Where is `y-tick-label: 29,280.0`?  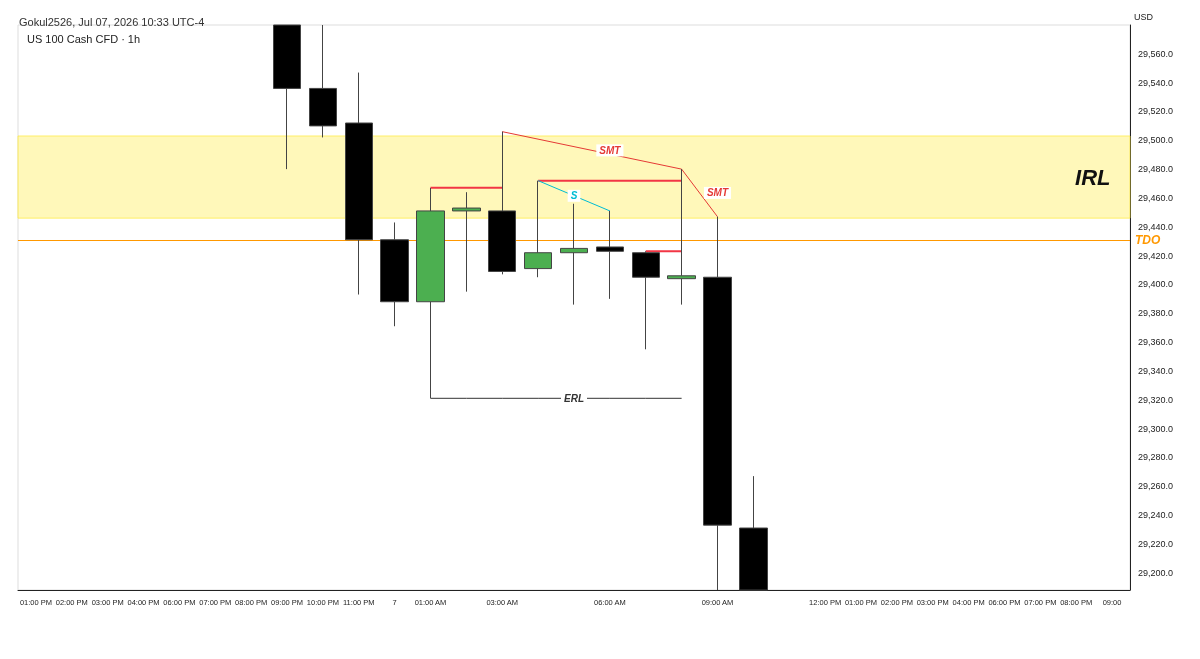
y-tick-label: 29,280.0 is located at coordinates (1156, 457).